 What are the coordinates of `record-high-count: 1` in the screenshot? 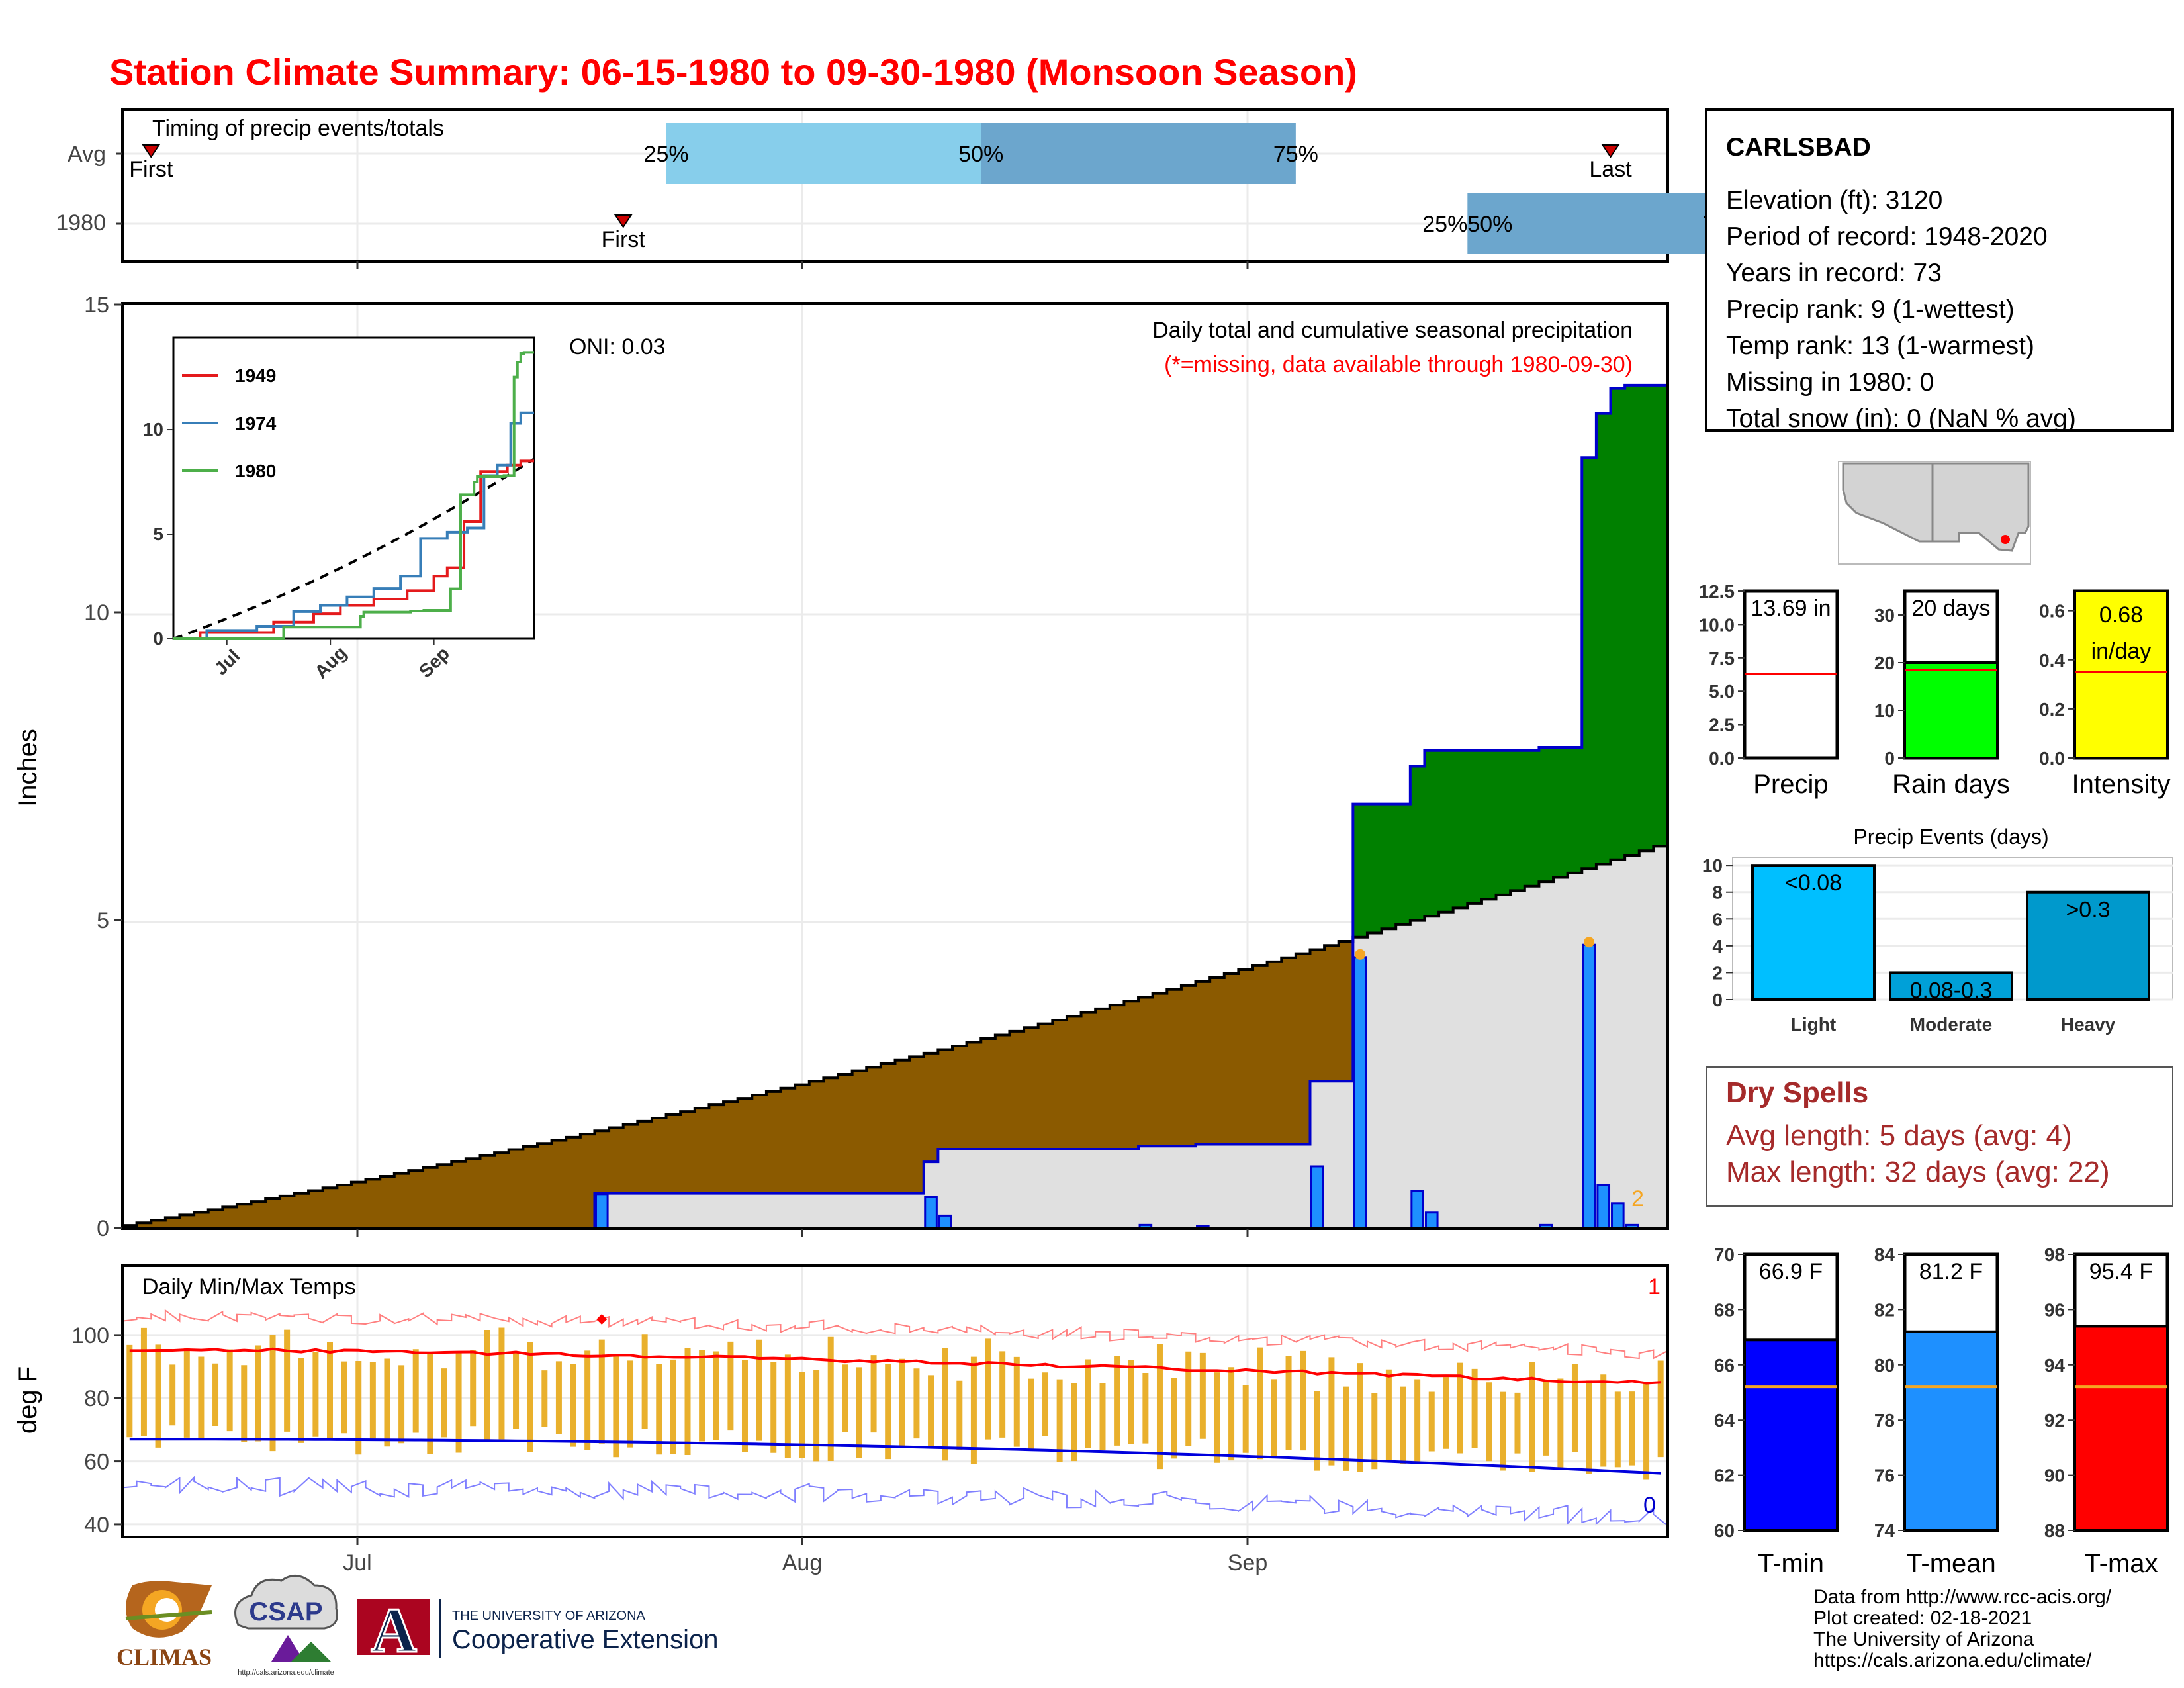 It's located at (1655, 1286).